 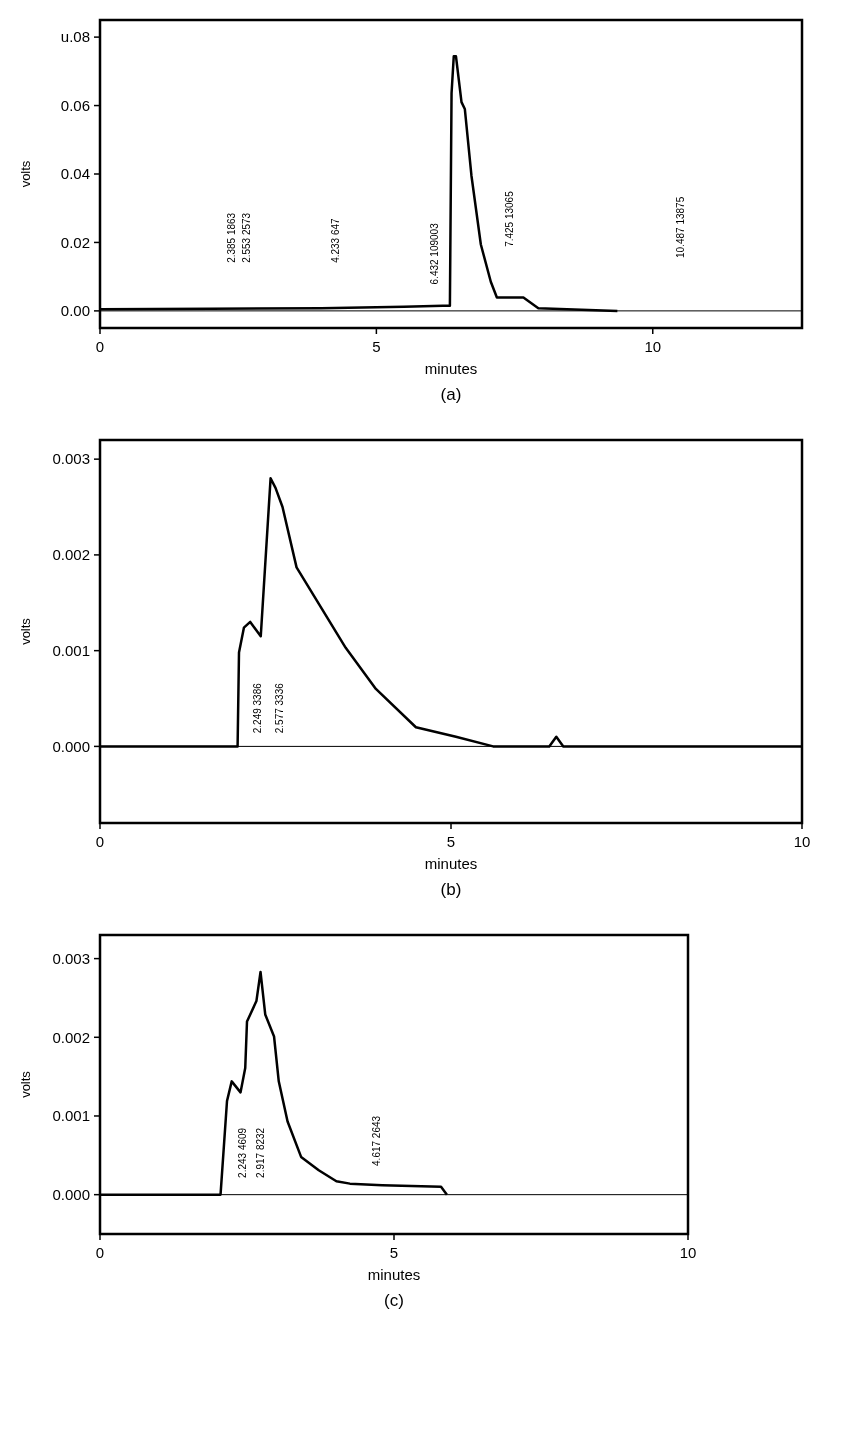 What do you see at coordinates (261, 1152) in the screenshot?
I see `annotation: 2.917 8232` at bounding box center [261, 1152].